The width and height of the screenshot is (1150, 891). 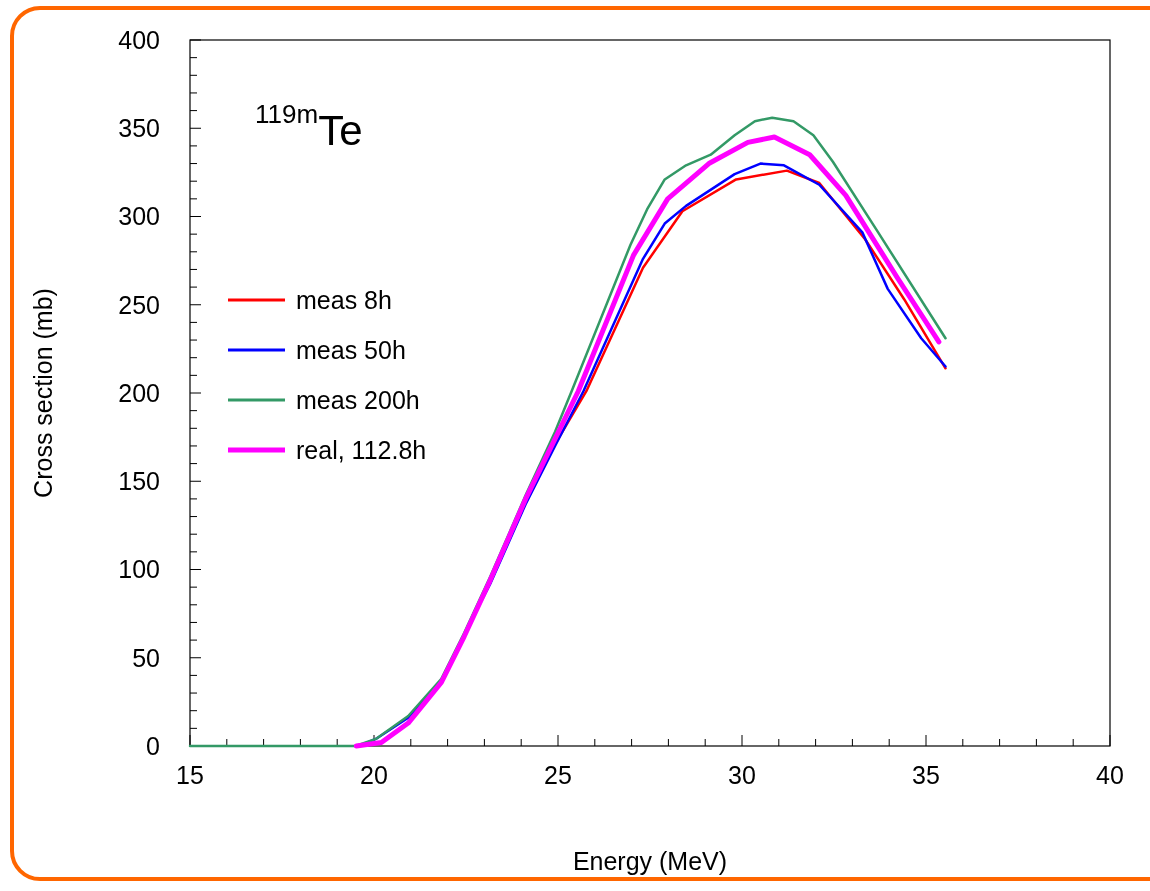 What do you see at coordinates (926, 775) in the screenshot?
I see `x-tick-label: 35` at bounding box center [926, 775].